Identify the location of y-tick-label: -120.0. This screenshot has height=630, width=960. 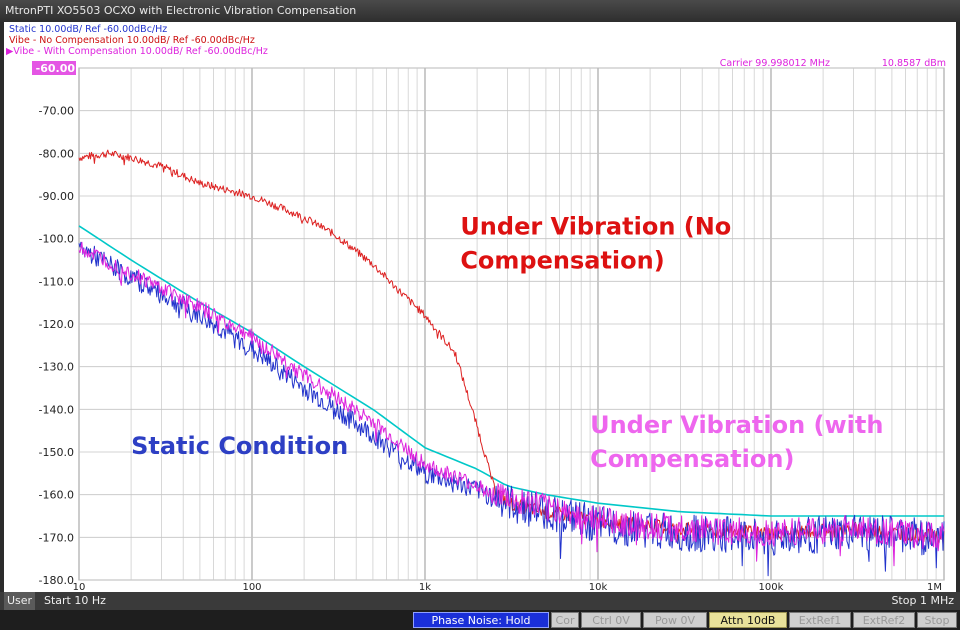
(56, 324).